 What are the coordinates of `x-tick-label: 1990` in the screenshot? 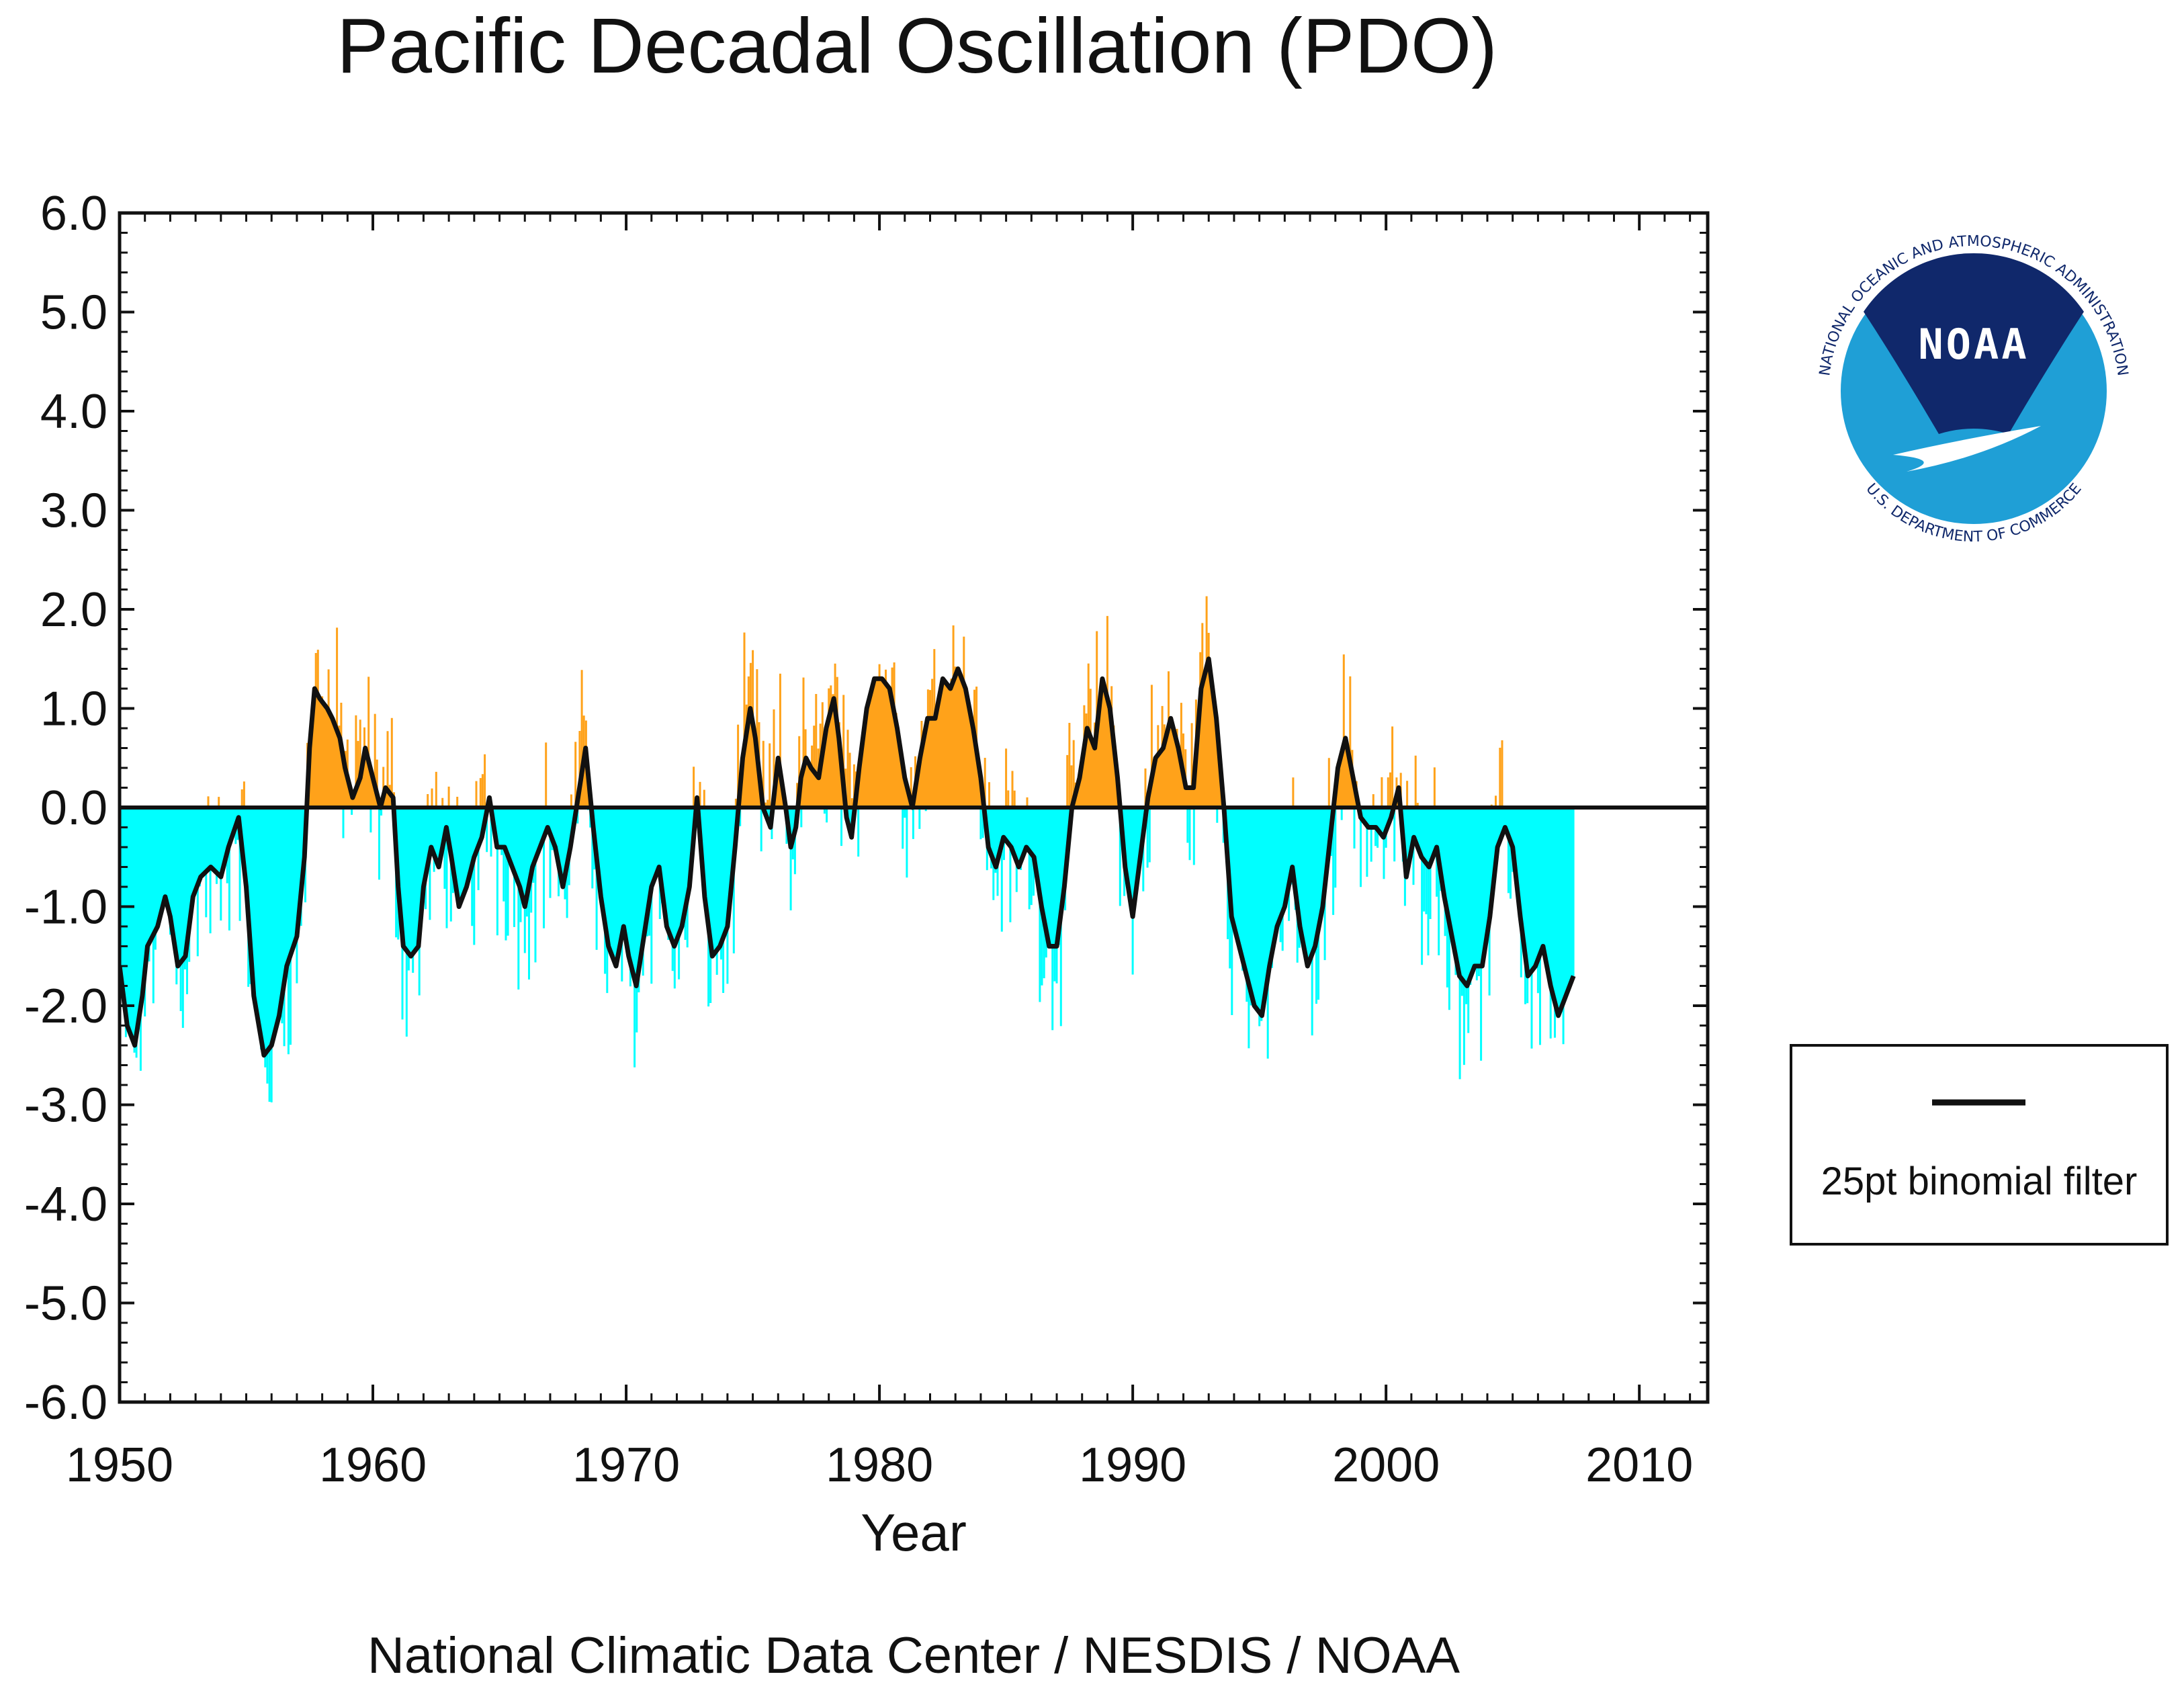 It's located at (1133, 1465).